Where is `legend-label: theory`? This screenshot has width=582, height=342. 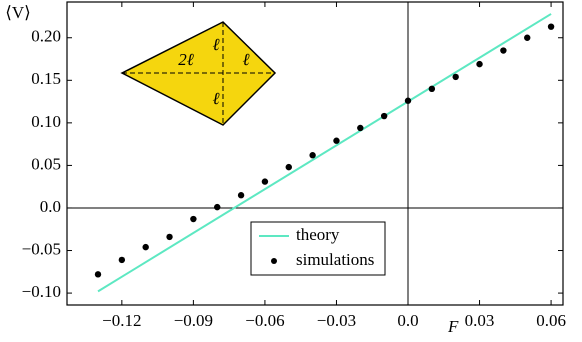
legend-label: theory is located at coordinates (318, 234).